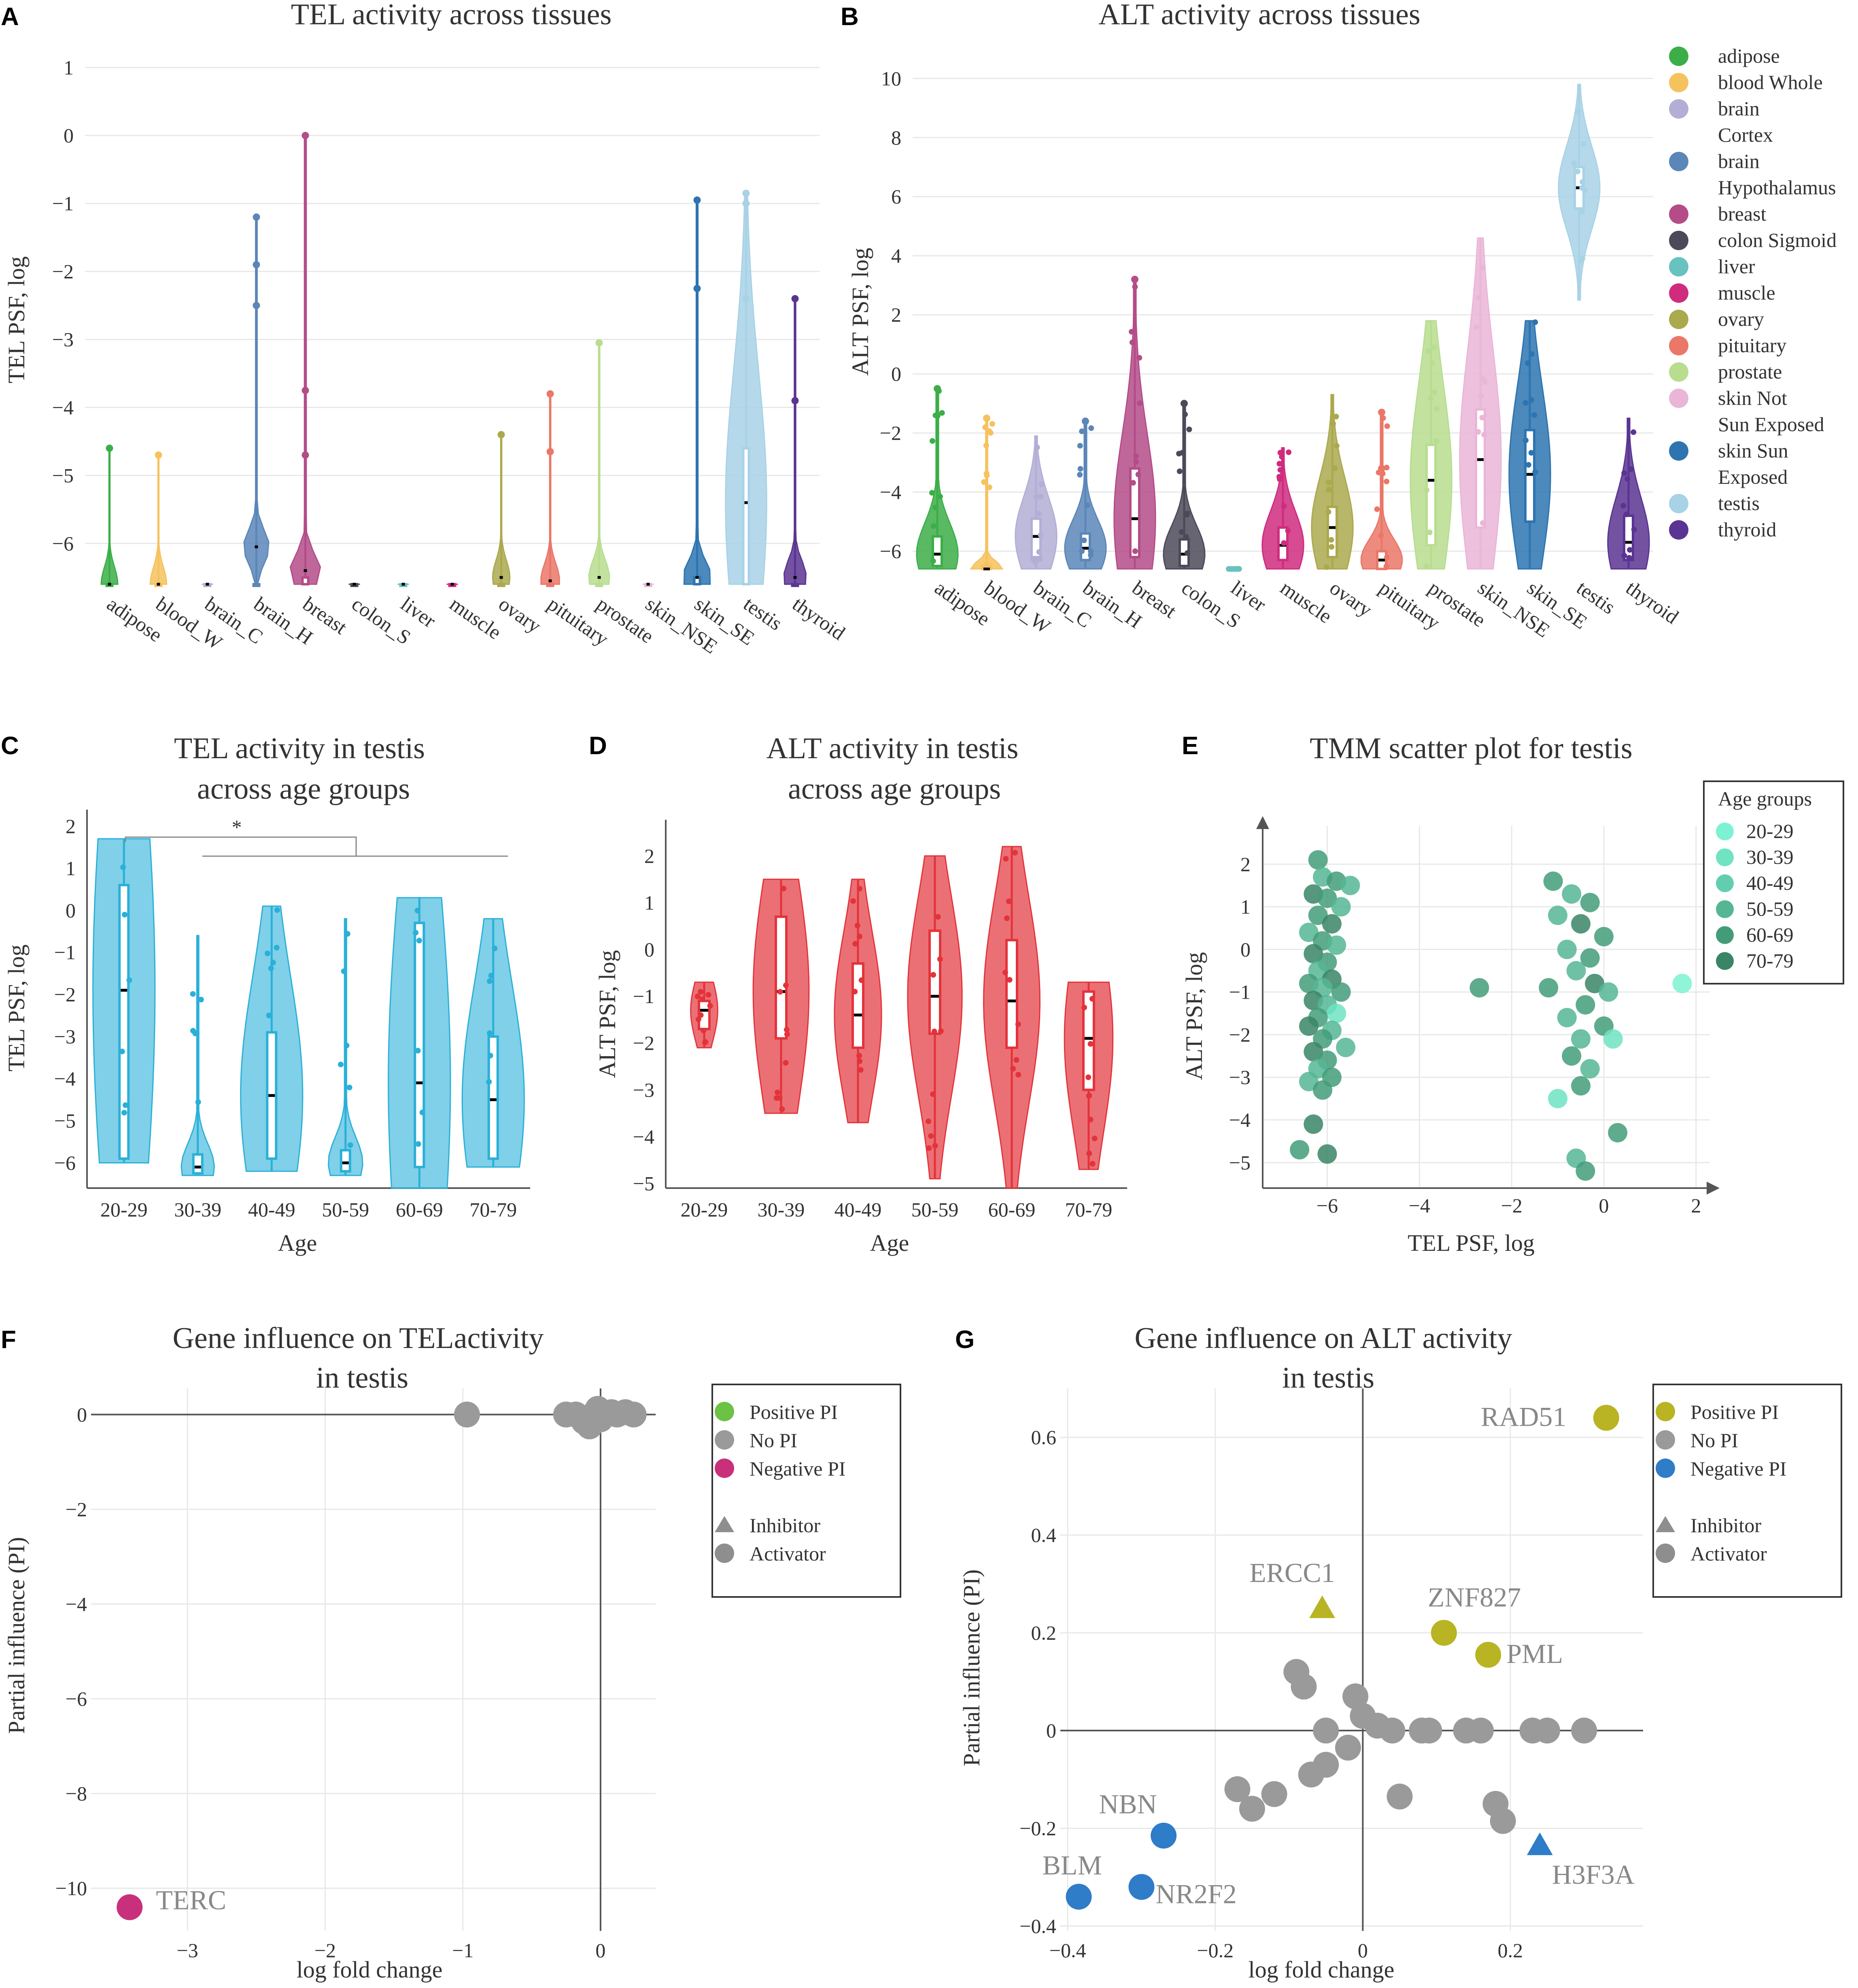 The height and width of the screenshot is (1988, 1858). Describe the element at coordinates (794, 1412) in the screenshot. I see `legend-label: Positive PI` at that location.